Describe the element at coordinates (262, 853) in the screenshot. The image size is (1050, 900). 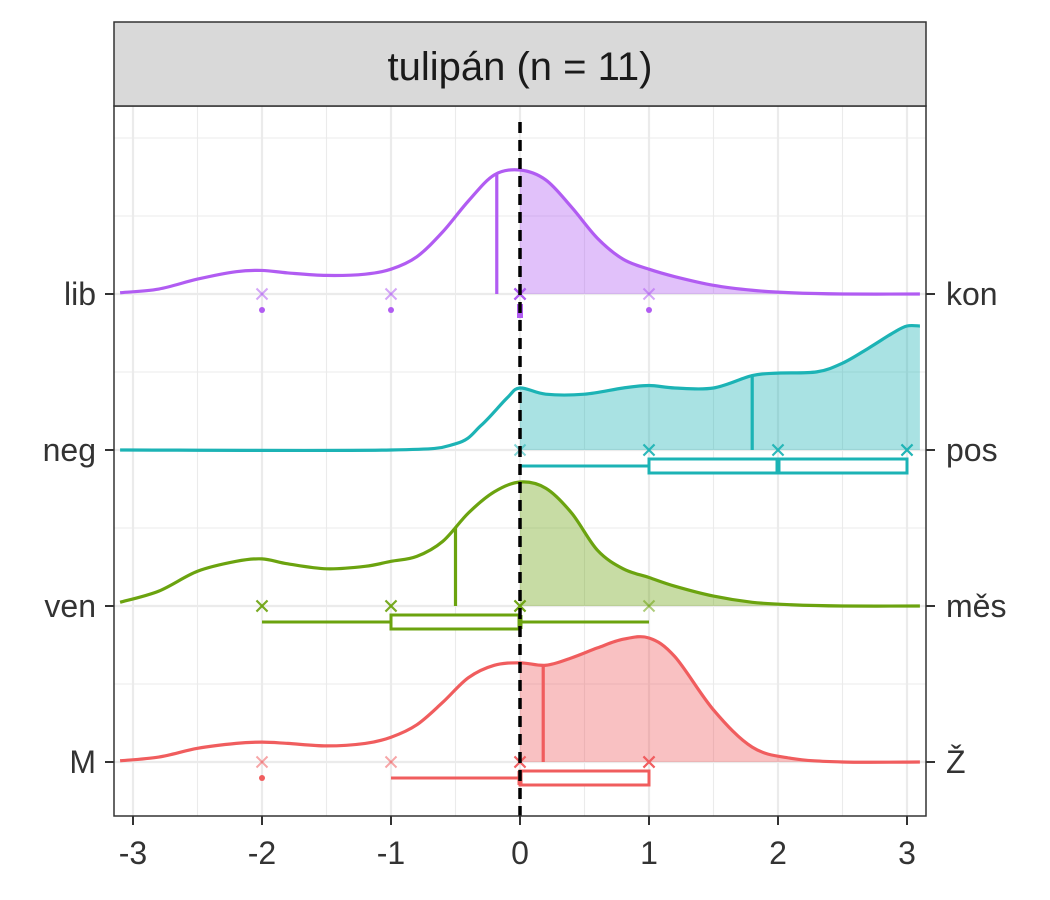
I see `x-tick-label: -2` at that location.